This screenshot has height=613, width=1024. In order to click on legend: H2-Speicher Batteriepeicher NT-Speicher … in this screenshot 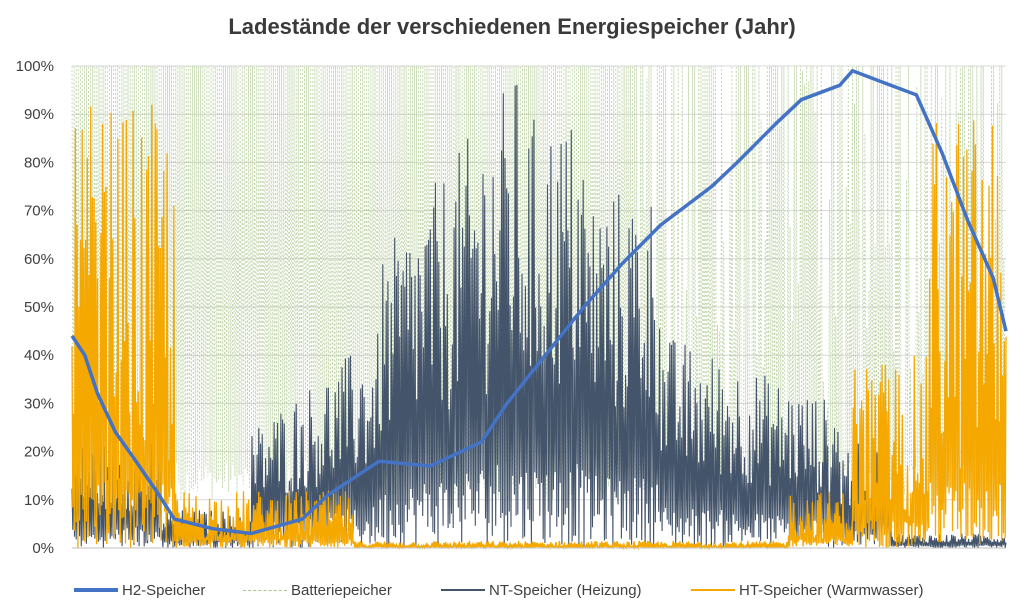, I will do `click(512, 590)`.